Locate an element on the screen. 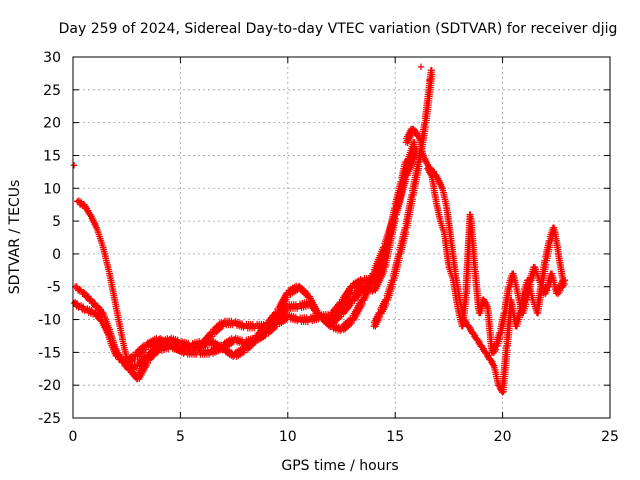  y-tick-label: 5 is located at coordinates (56, 222).